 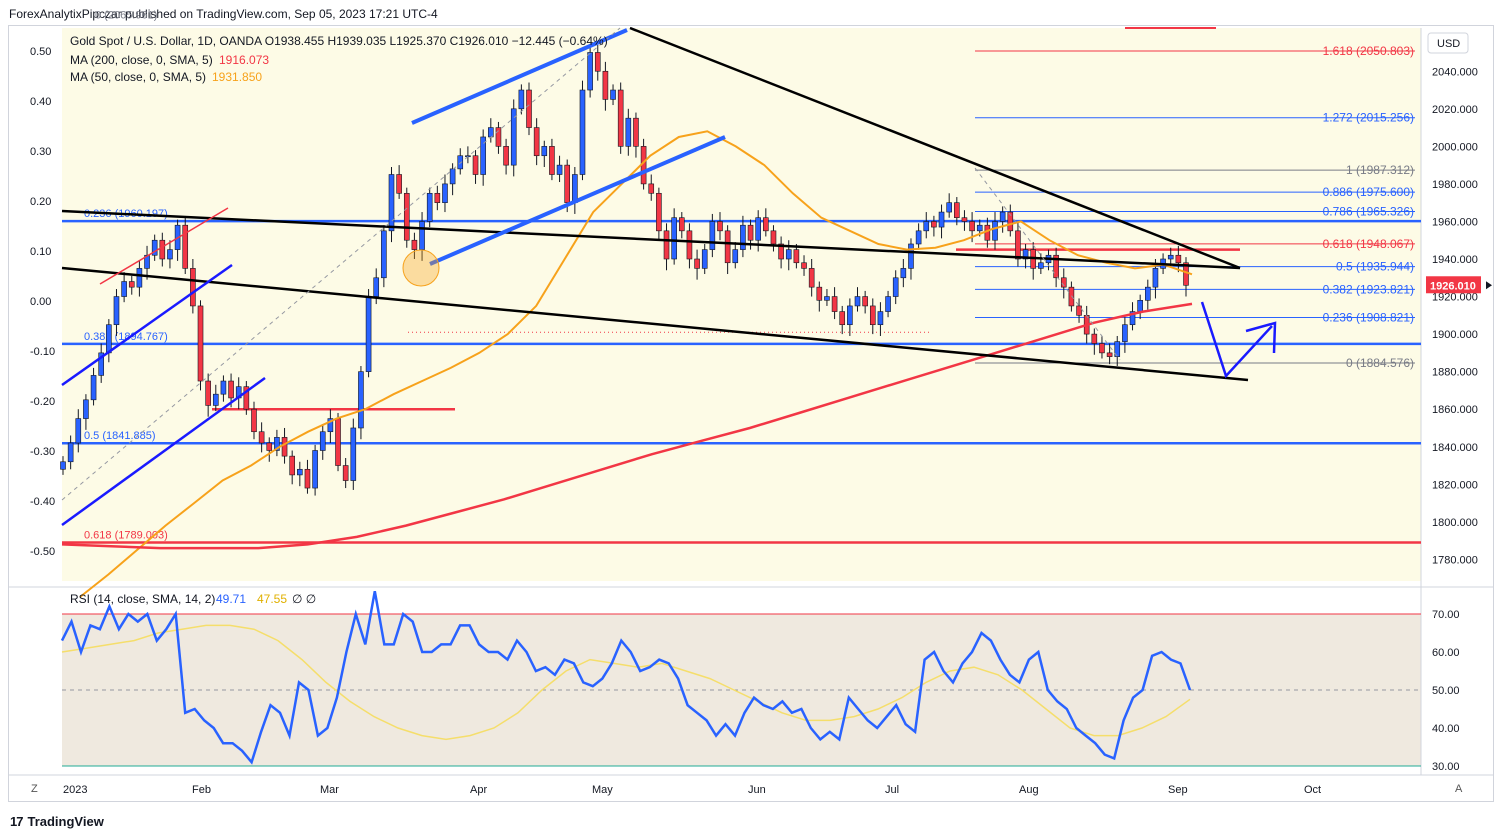 What do you see at coordinates (1178, 790) in the screenshot?
I see `time-axis-tick: Sep` at bounding box center [1178, 790].